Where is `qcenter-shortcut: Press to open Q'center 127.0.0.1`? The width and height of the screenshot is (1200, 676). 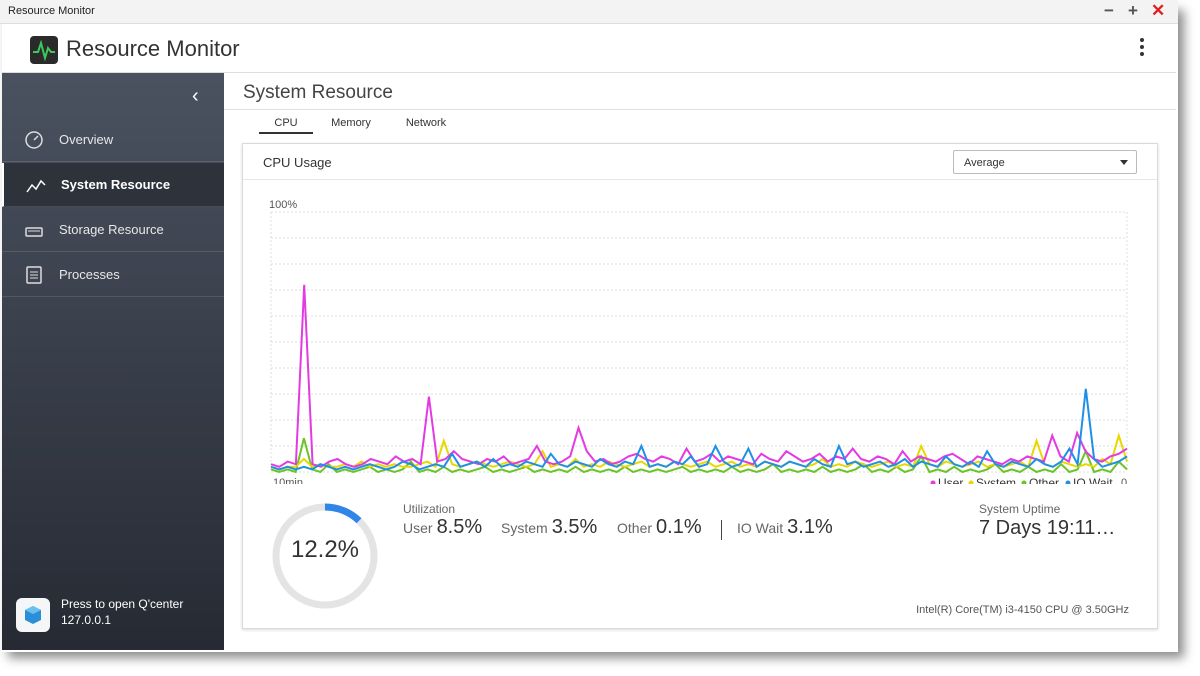
qcenter-shortcut: Press to open Q'center 127.0.0.1 is located at coordinates (116, 616).